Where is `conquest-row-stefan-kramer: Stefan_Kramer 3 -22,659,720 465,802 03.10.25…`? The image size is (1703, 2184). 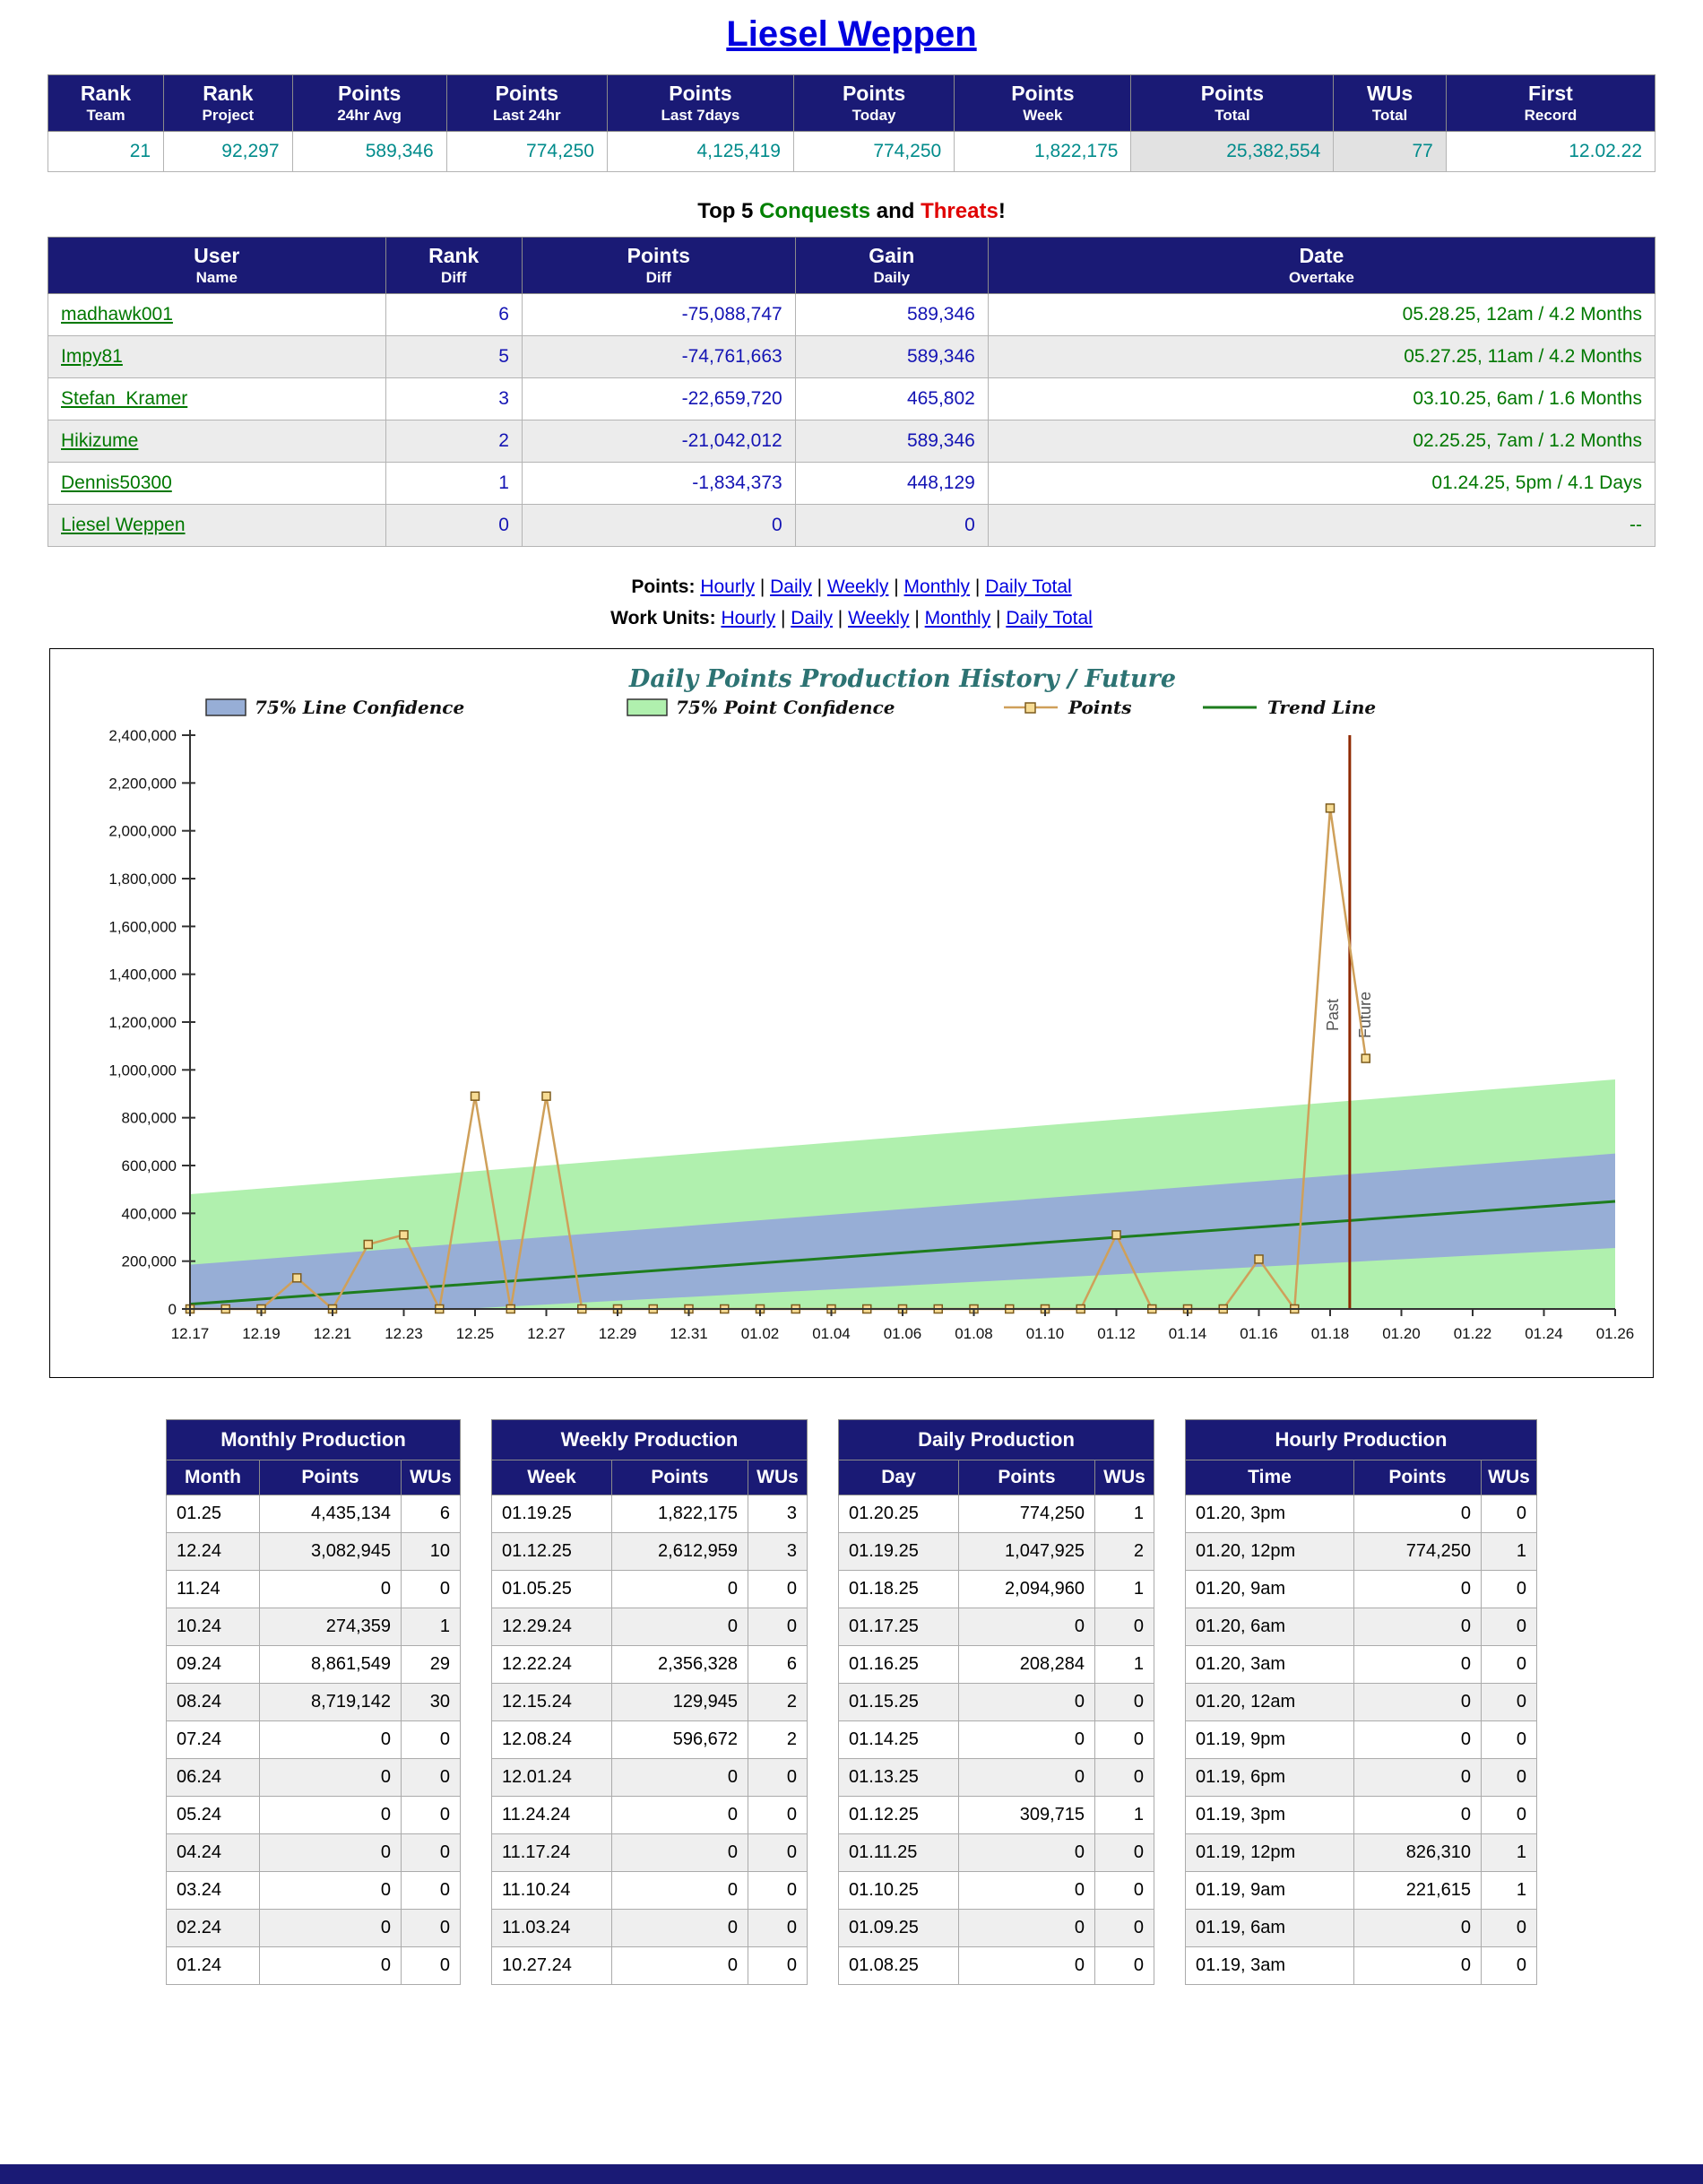
conquest-row-stefan-kramer: Stefan_Kramer 3 -22,659,720 465,802 03.10.25… is located at coordinates (852, 398).